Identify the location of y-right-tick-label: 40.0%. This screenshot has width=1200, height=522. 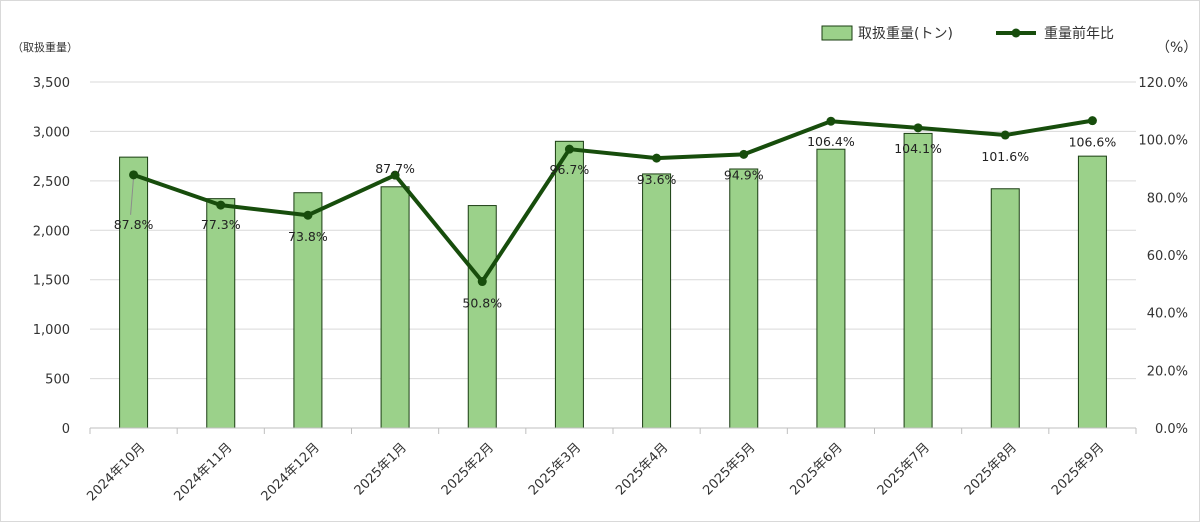
(1167, 314).